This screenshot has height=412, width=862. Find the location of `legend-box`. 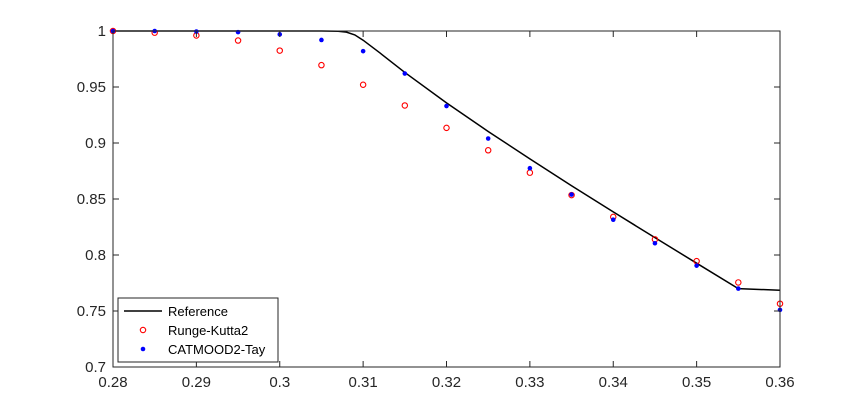

legend-box is located at coordinates (198, 330).